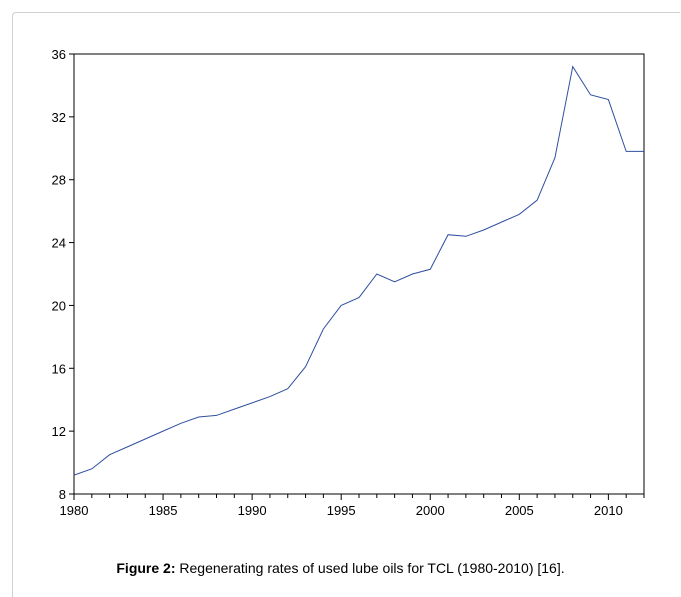  Describe the element at coordinates (59, 180) in the screenshot. I see `y-tick-label: 28` at that location.